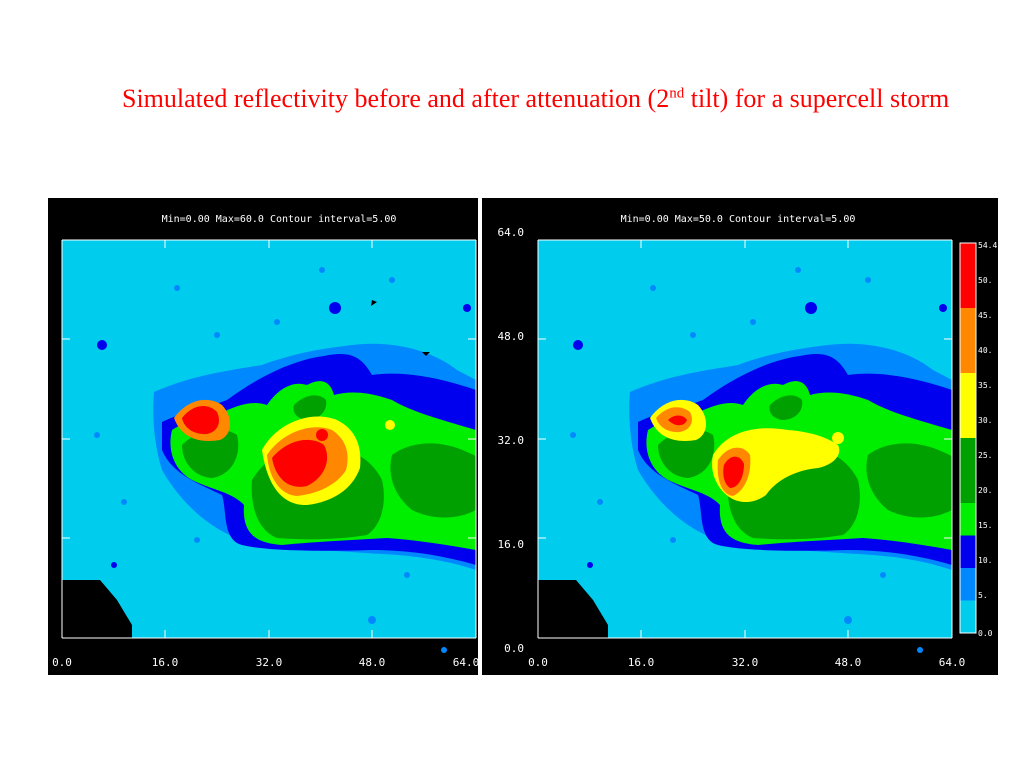 The height and width of the screenshot is (768, 1024). What do you see at coordinates (985, 560) in the screenshot?
I see `colorbar-label-9: 10.` at bounding box center [985, 560].